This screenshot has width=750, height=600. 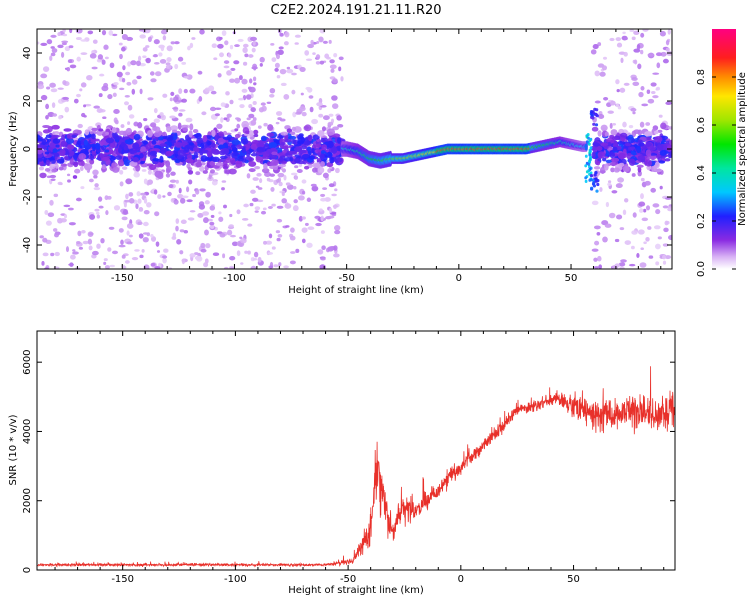 What do you see at coordinates (235, 579) in the screenshot?
I see `x-tick-label: -100` at bounding box center [235, 579].